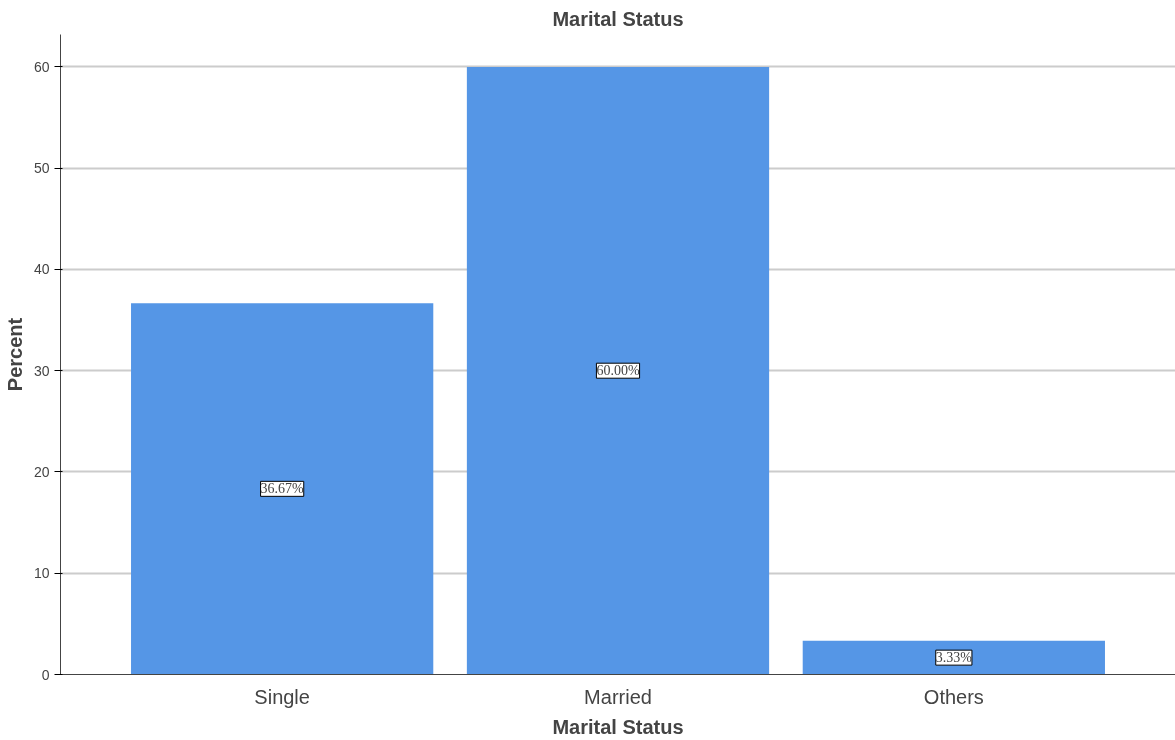 This screenshot has width=1175, height=740. Describe the element at coordinates (41, 269) in the screenshot. I see `y-tick-label: 40` at that location.